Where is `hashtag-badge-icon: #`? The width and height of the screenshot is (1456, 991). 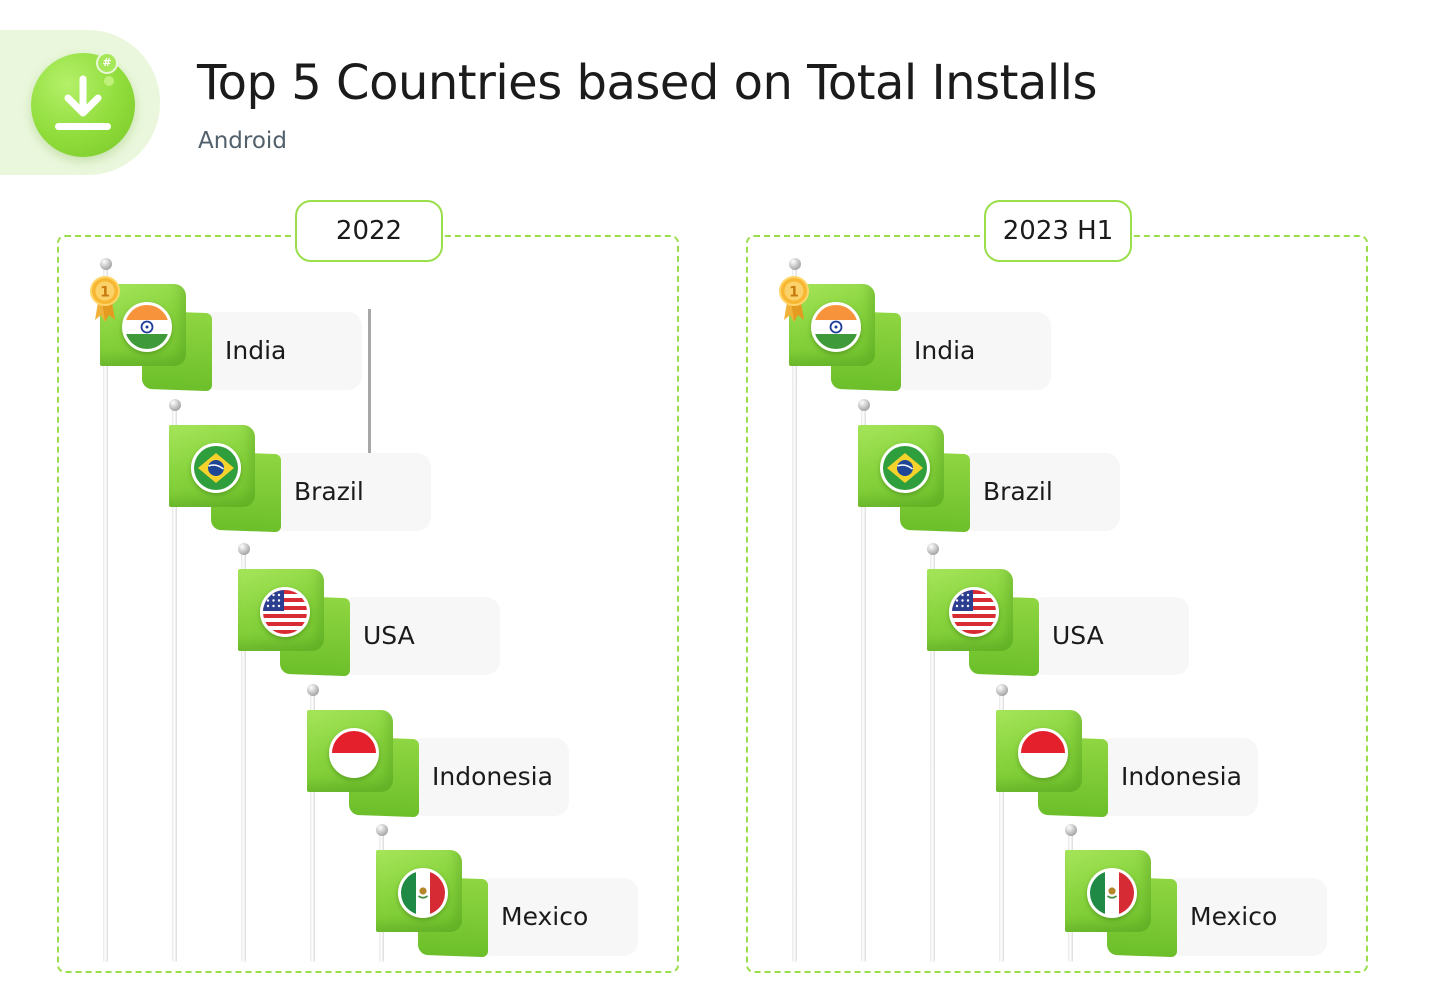
hashtag-badge-icon: # is located at coordinates (107, 63).